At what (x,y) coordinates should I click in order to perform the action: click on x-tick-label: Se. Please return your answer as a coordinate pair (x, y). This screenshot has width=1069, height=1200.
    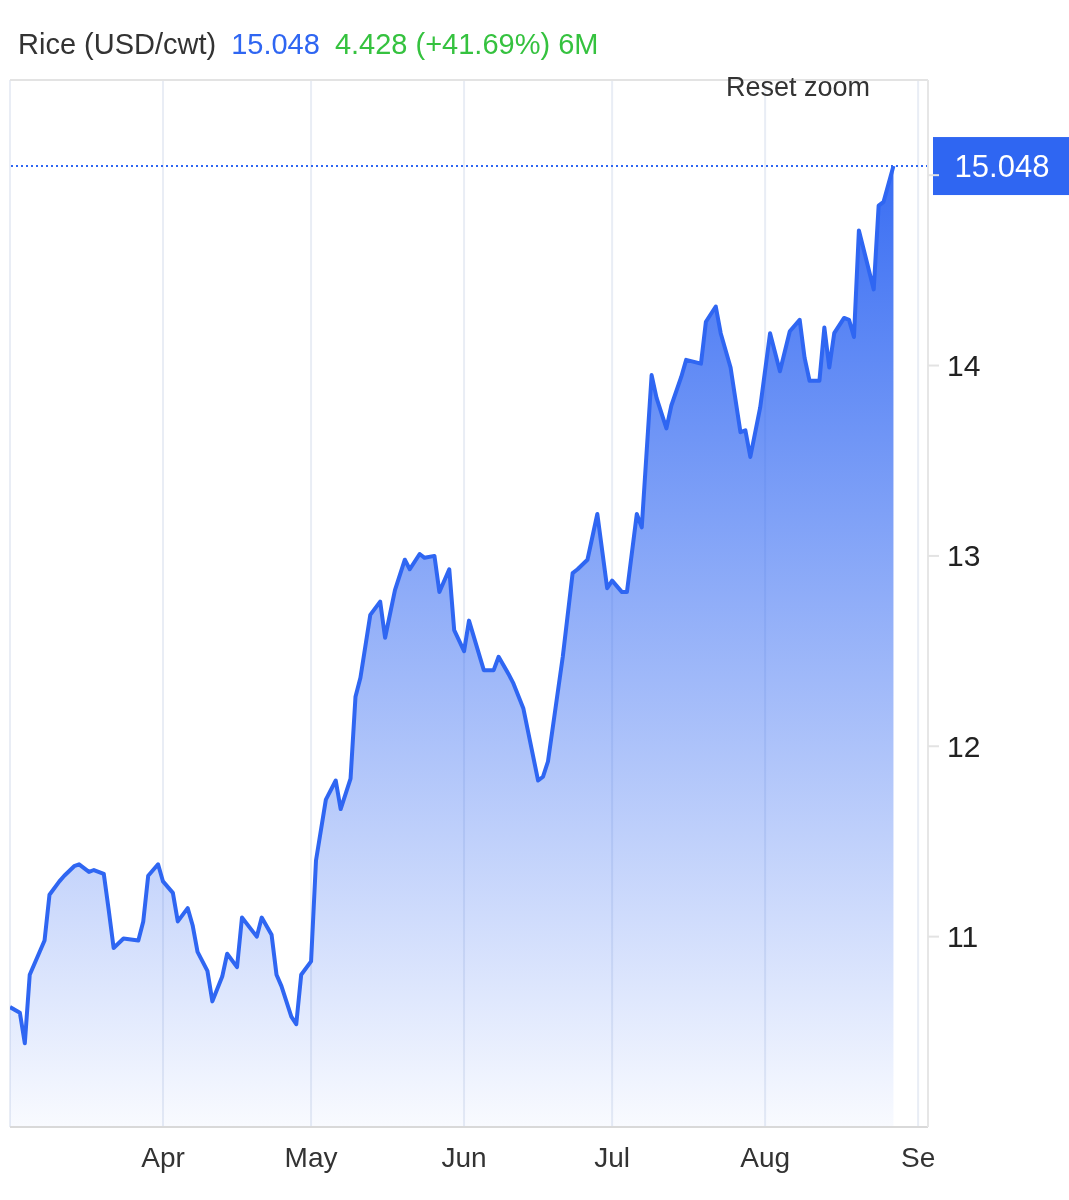
    Looking at the image, I should click on (918, 1157).